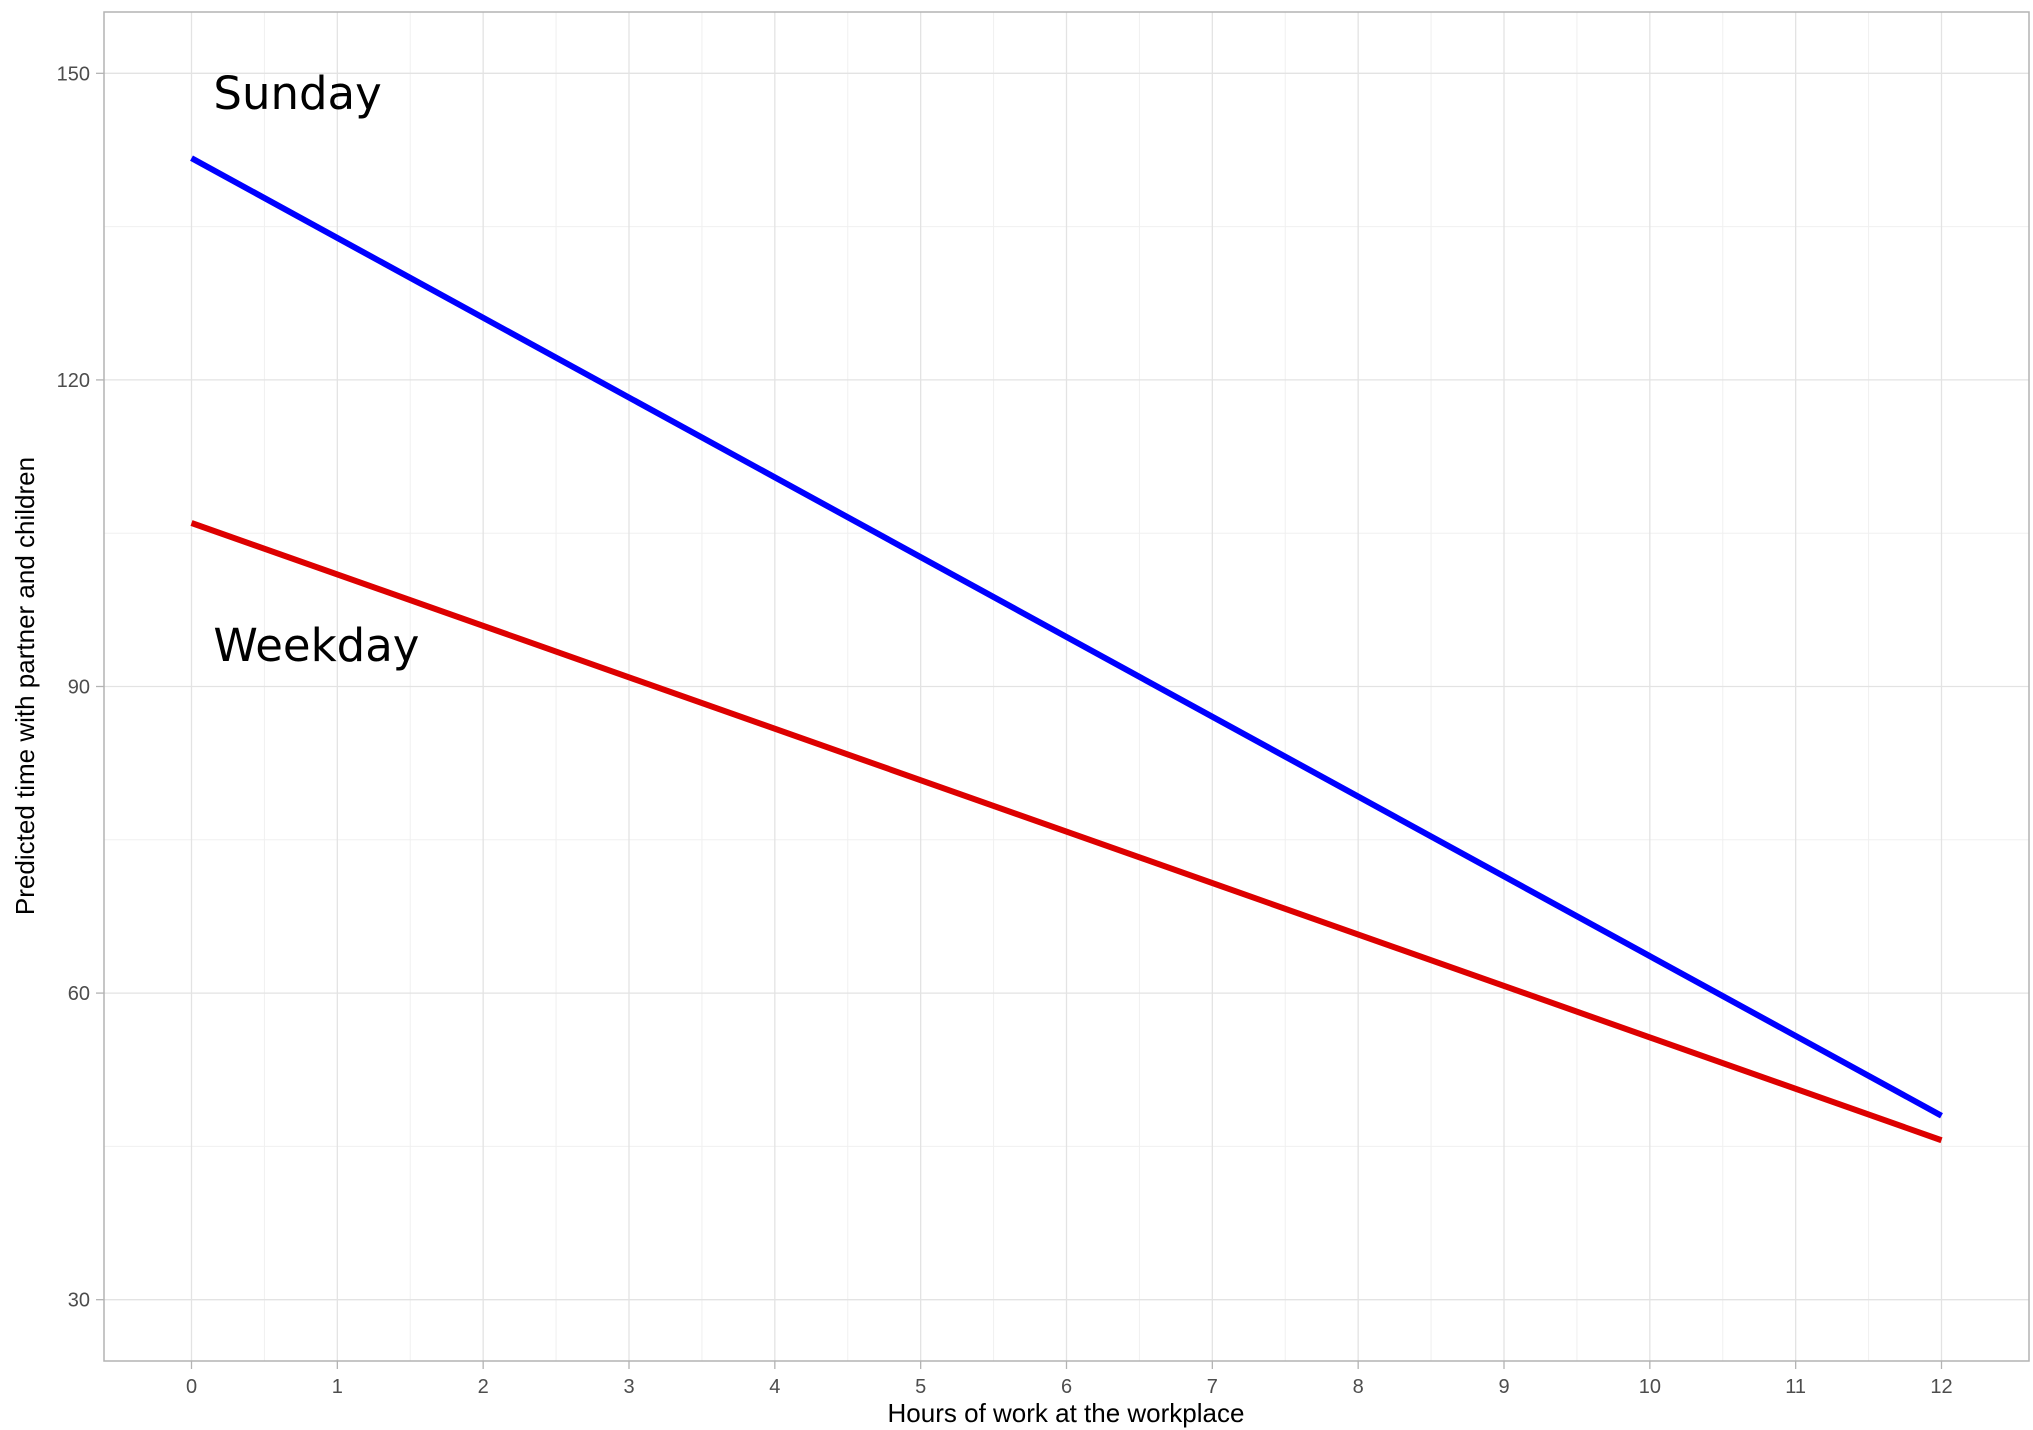  I want to click on x-tick-label: 2, so click(483, 1387).